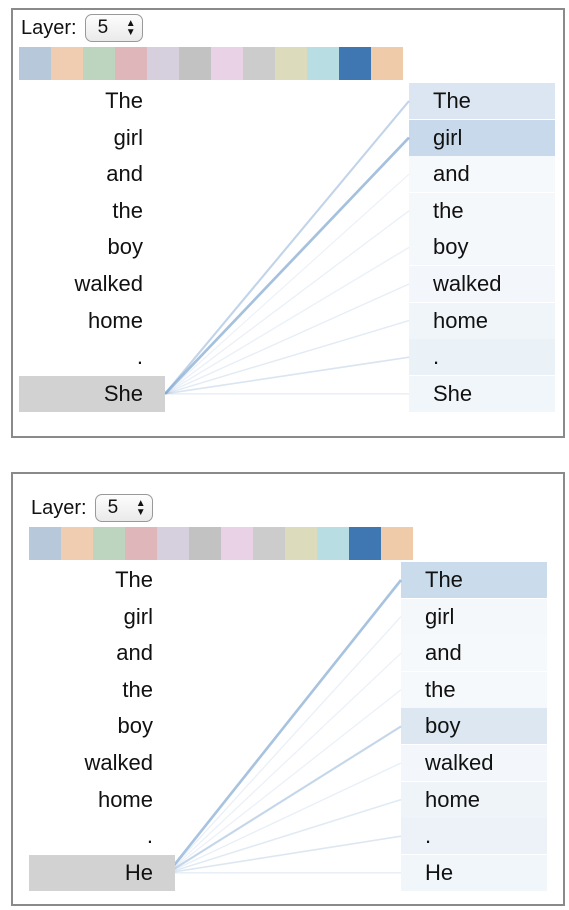  I want to click on right-token-he-8: He, so click(474, 872).